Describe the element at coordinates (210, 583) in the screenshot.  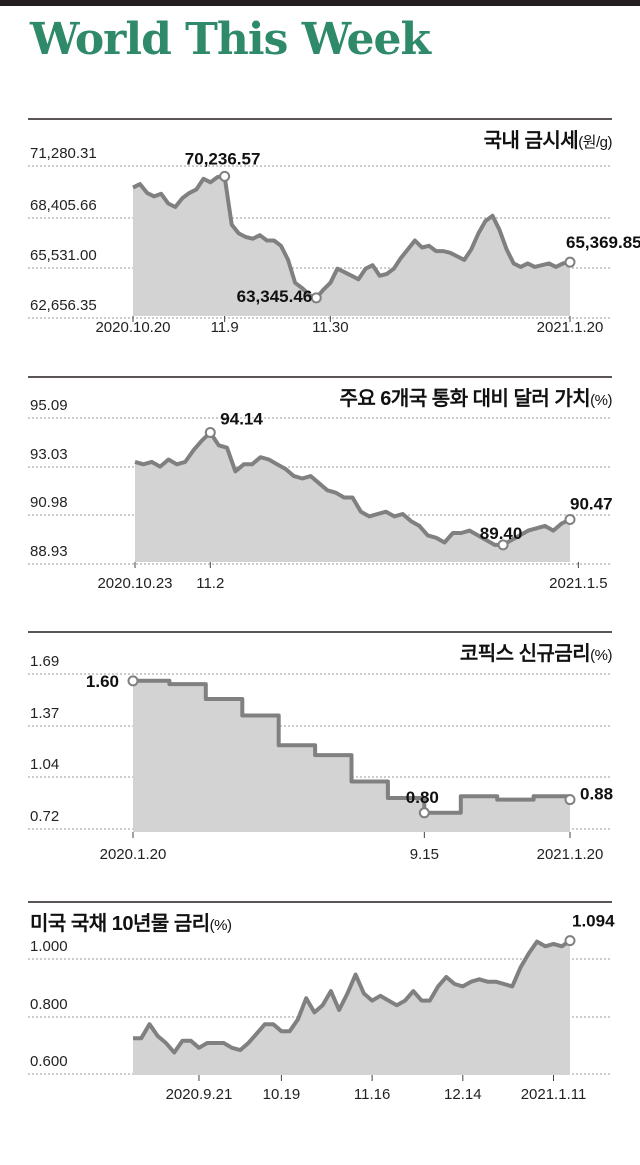
I see `x-tick-label: 11.2` at that location.